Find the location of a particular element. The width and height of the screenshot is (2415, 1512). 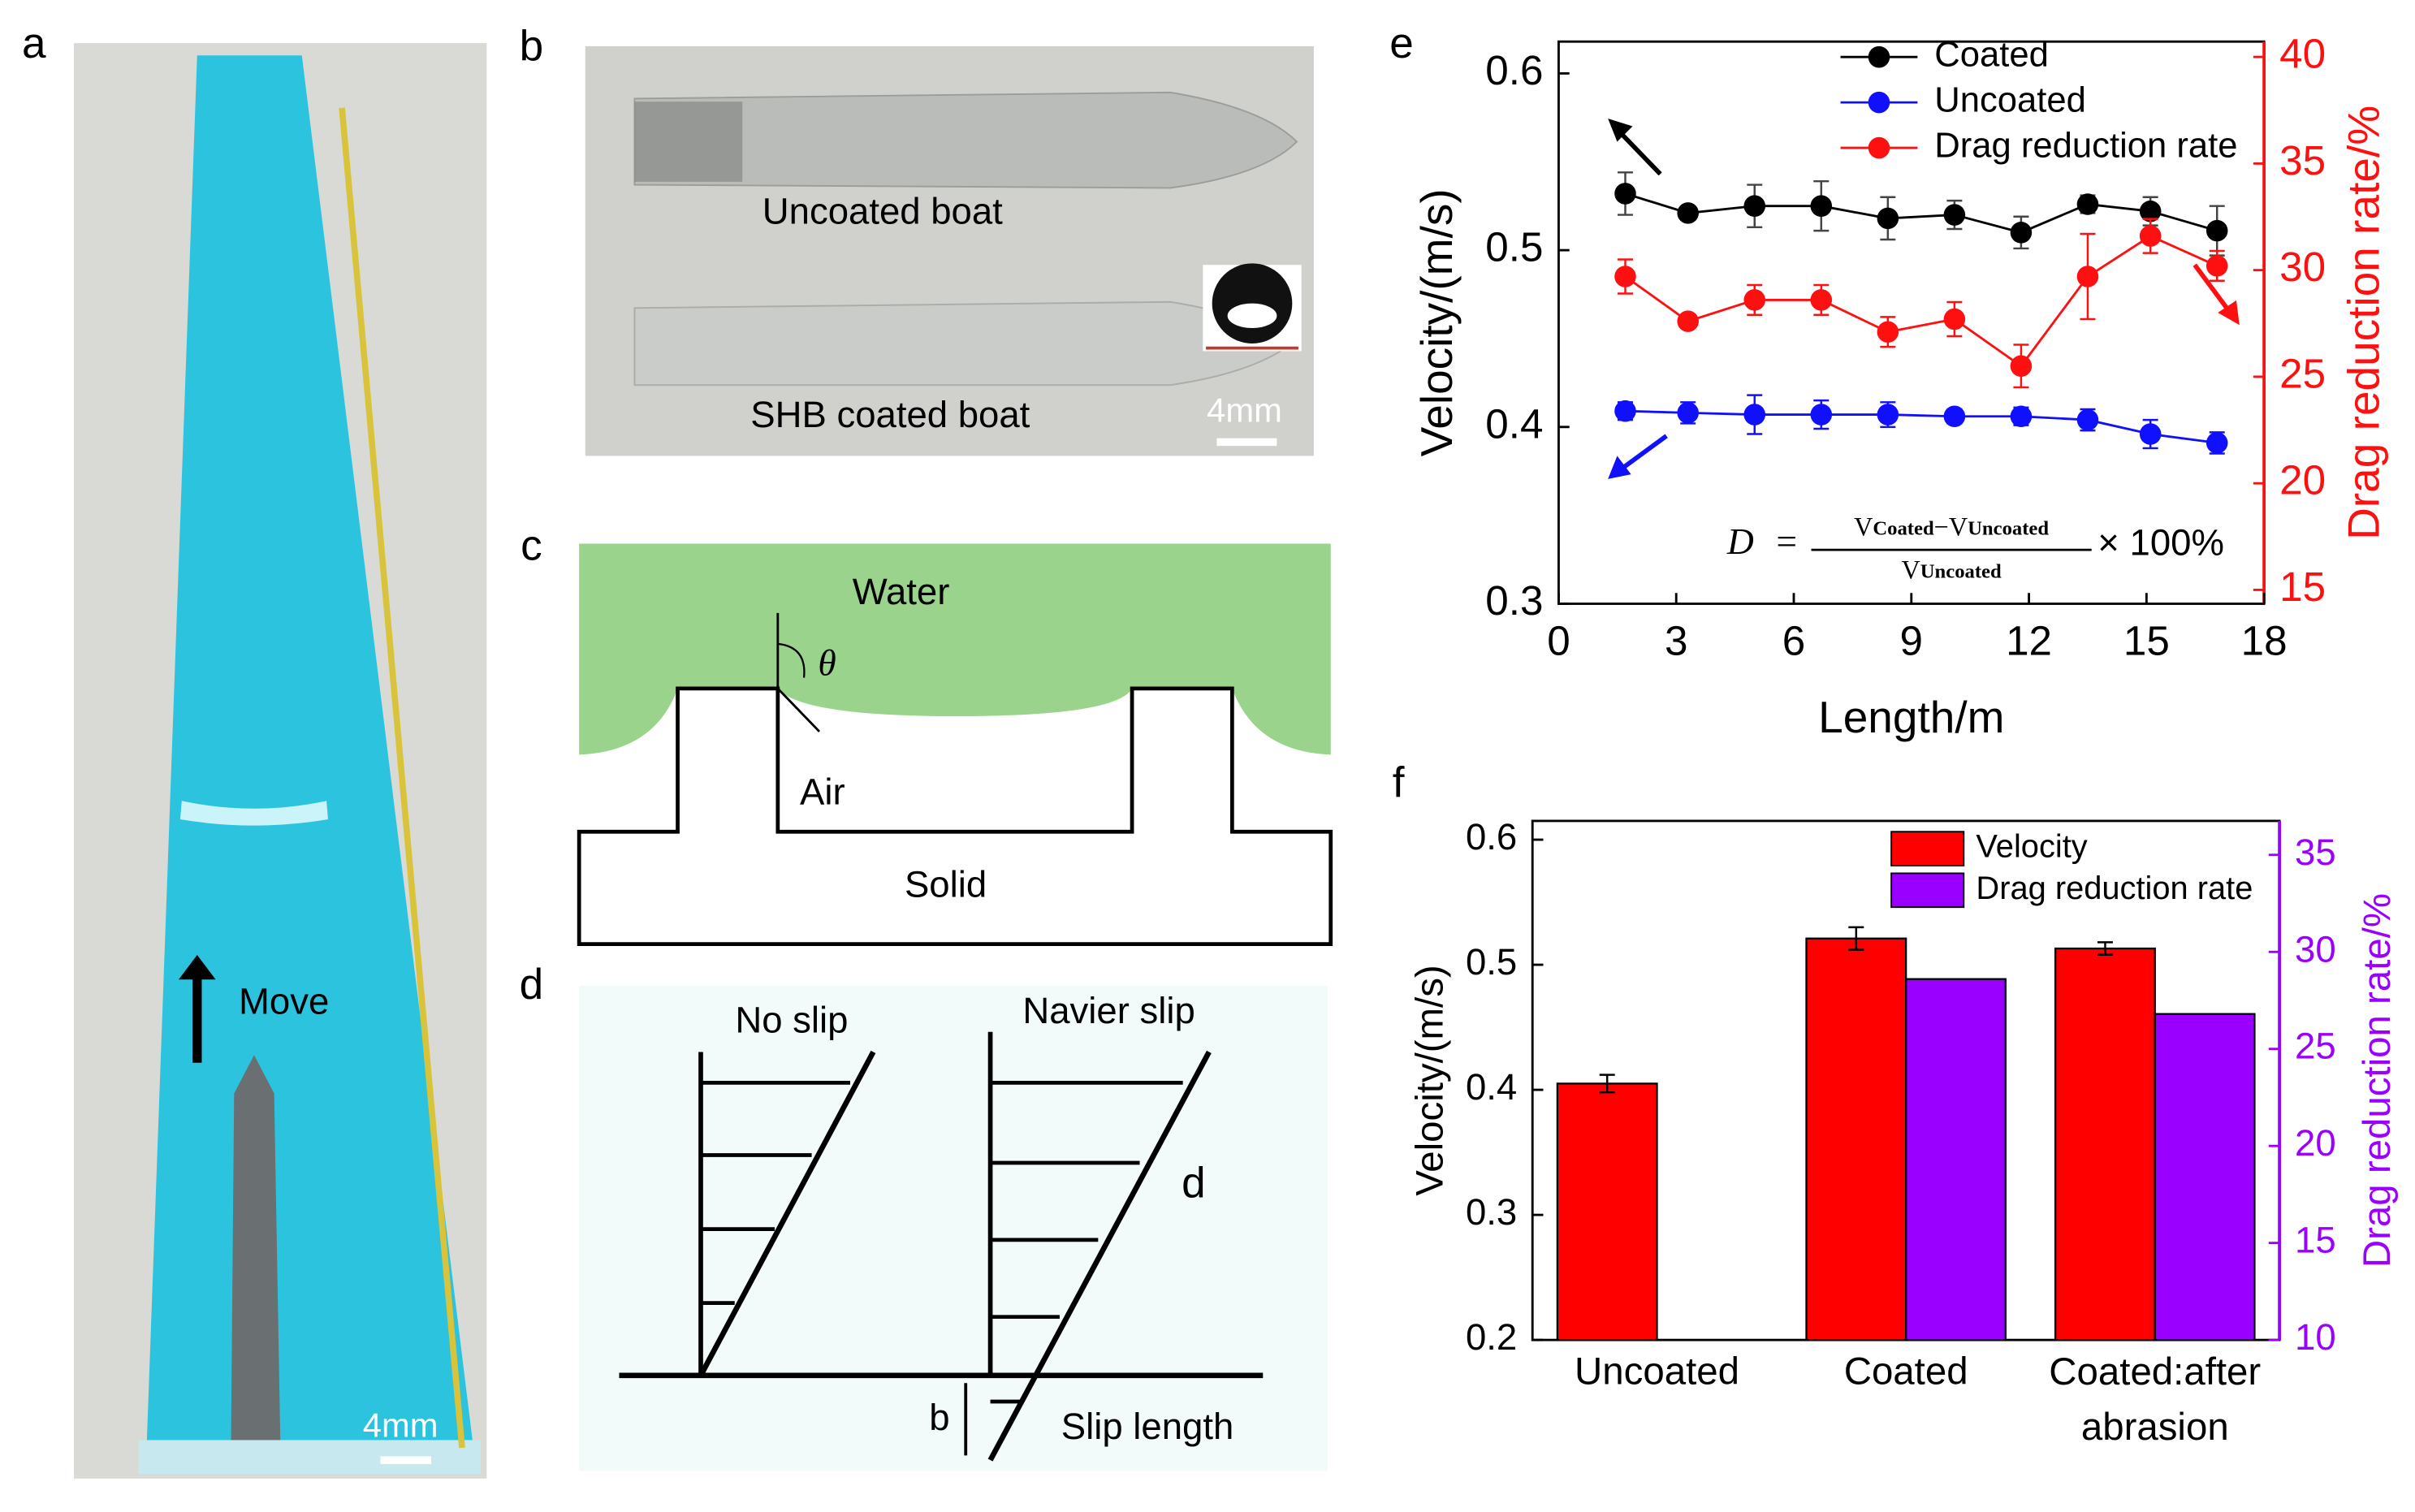

diagram-background is located at coordinates (953, 1228).